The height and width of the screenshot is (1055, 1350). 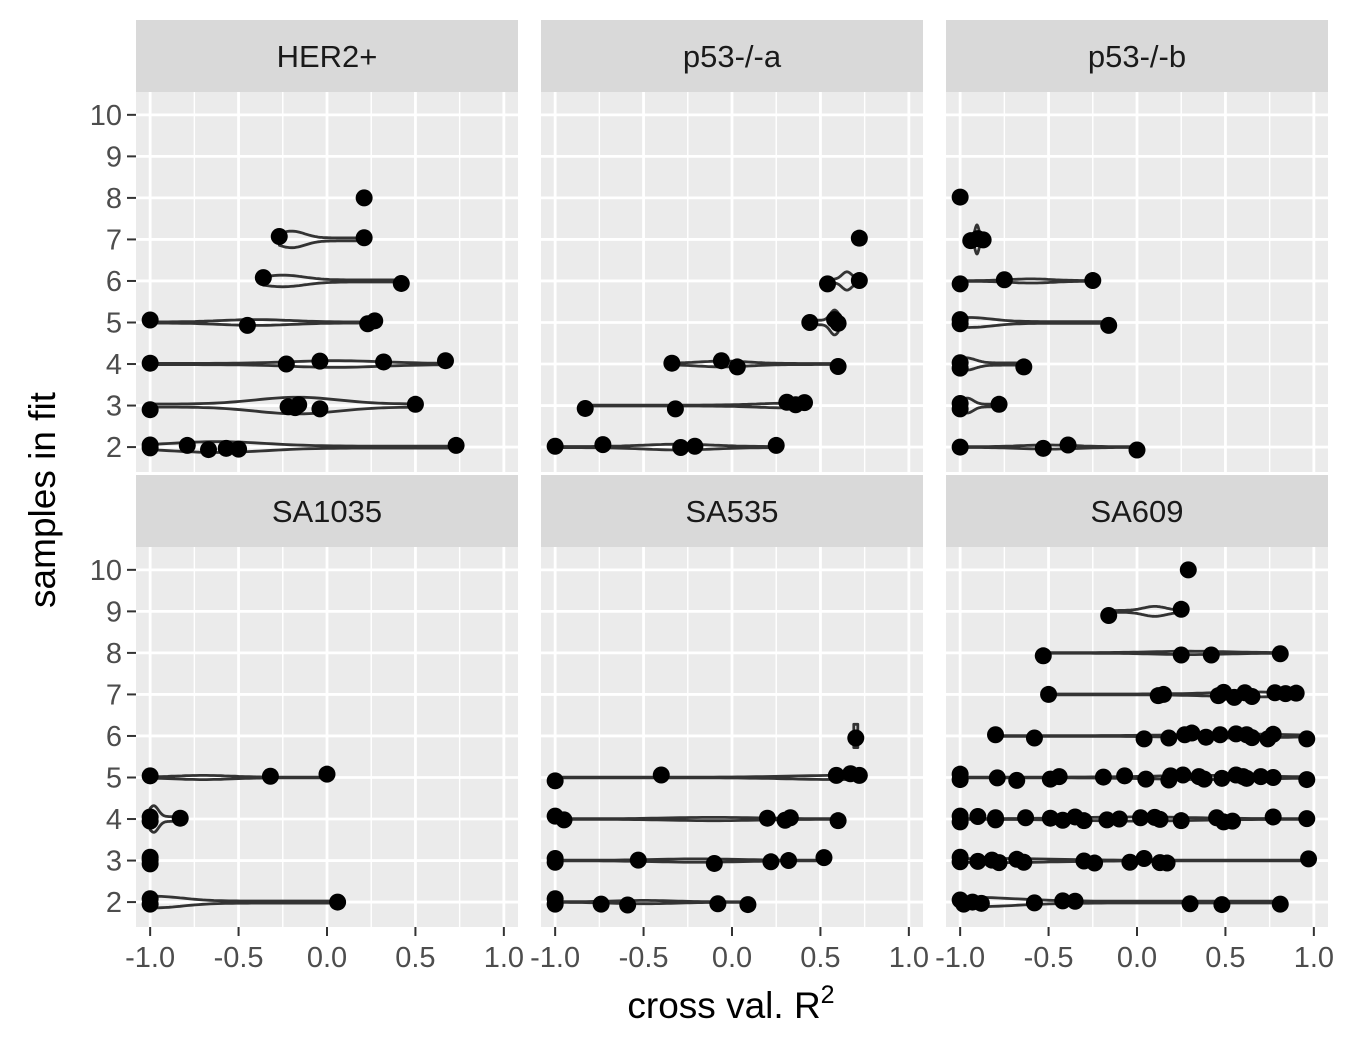 What do you see at coordinates (114, 737) in the screenshot?
I see `y-tick-label: 6` at bounding box center [114, 737].